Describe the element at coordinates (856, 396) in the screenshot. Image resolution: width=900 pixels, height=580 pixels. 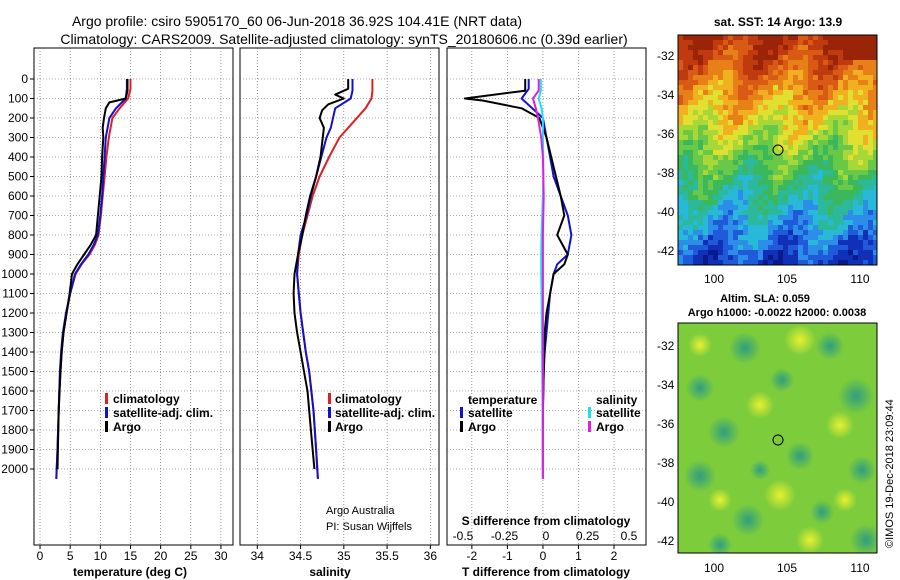
I see `sla-low-anomaly` at that location.